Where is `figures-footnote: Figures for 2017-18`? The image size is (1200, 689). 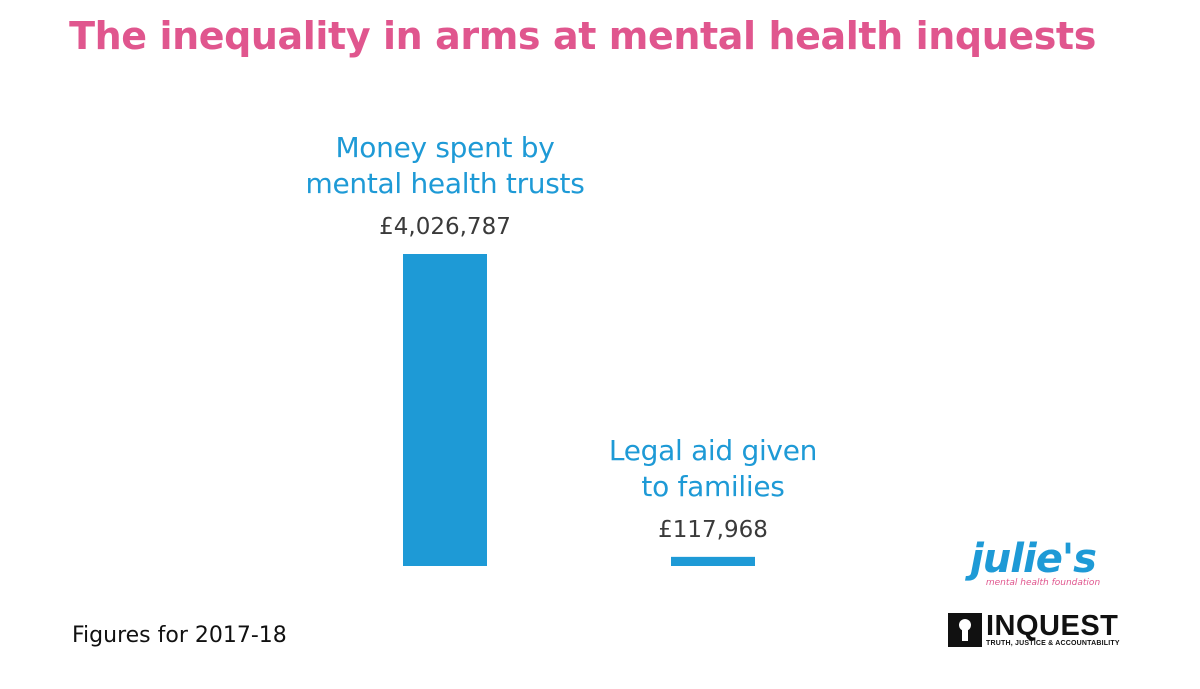
figures-footnote: Figures for 2017-18 is located at coordinates (179, 635).